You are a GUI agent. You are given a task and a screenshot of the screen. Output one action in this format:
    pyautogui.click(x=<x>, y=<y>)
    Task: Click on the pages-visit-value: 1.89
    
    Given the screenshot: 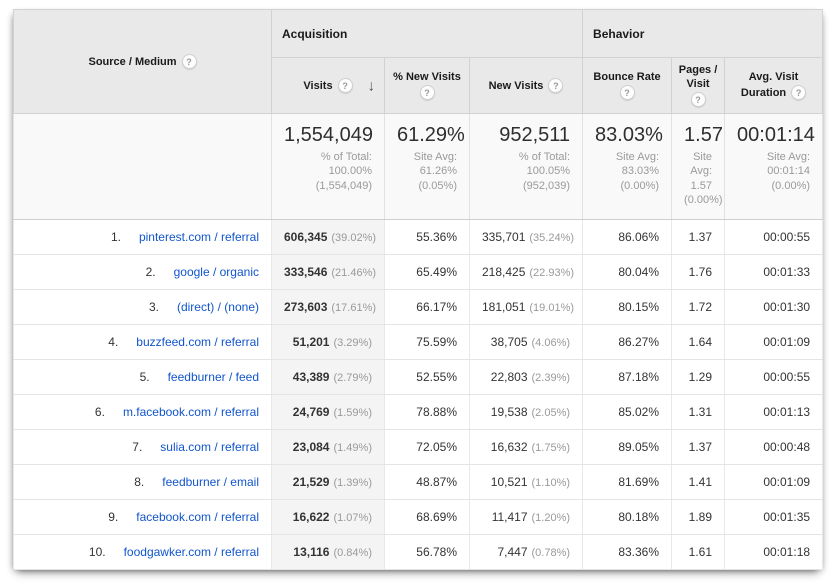 What is the action you would take?
    pyautogui.click(x=700, y=517)
    